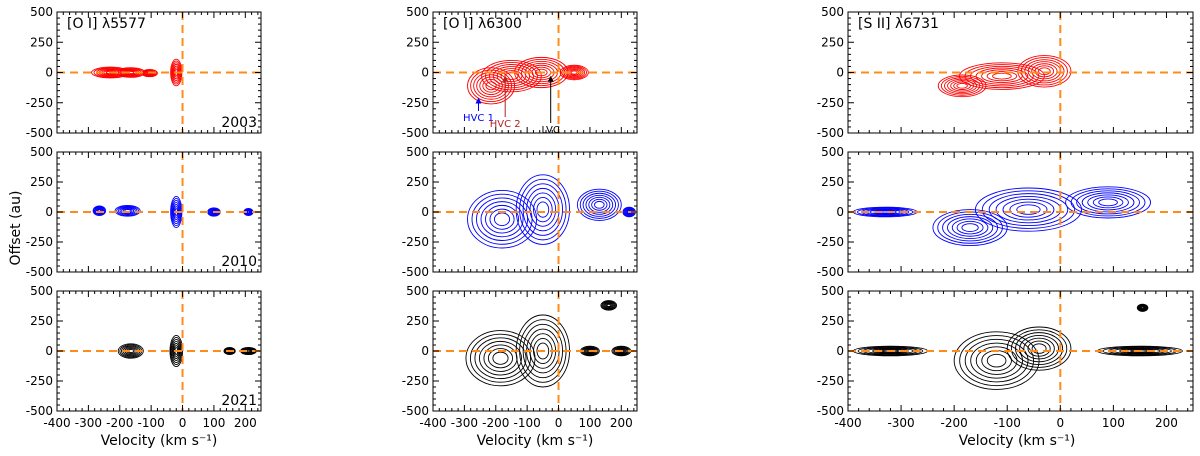  Describe the element at coordinates (505, 124) in the screenshot. I see `annotation-label-2: HVC 2` at that location.